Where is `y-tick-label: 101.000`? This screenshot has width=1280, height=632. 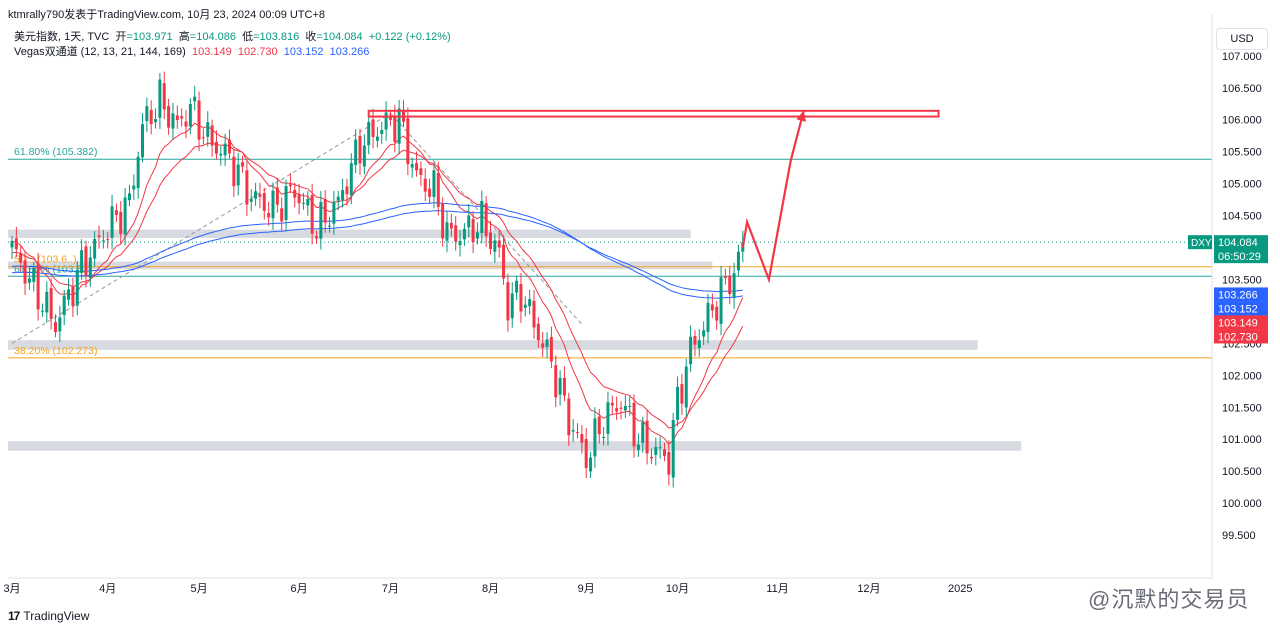 y-tick-label: 101.000 is located at coordinates (1242, 440).